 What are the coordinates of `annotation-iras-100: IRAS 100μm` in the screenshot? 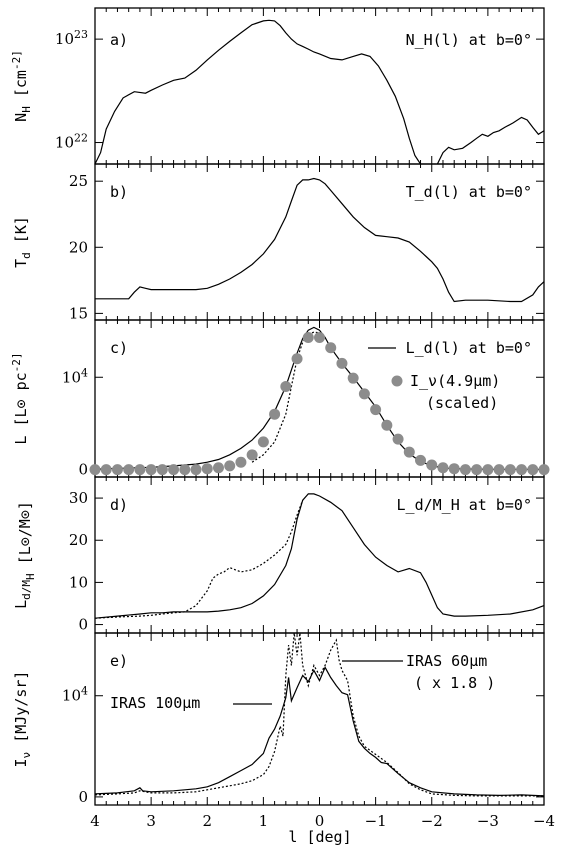 It's located at (155, 703).